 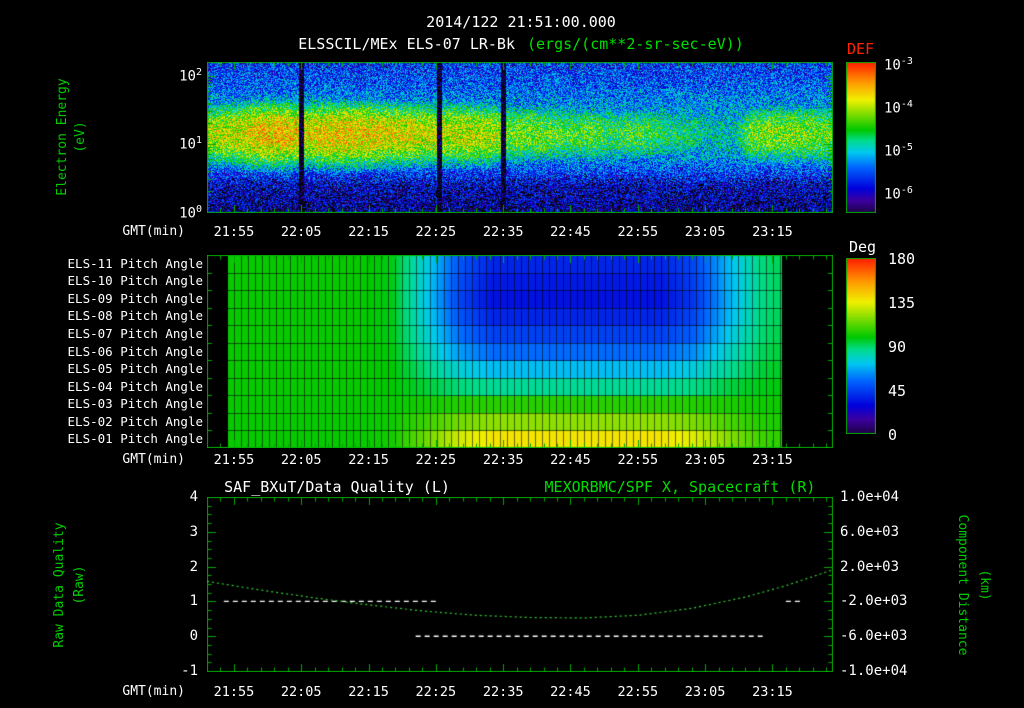 I want to click on pitch-row-label: ELS-09 Pitch Angle, so click(x=135, y=298).